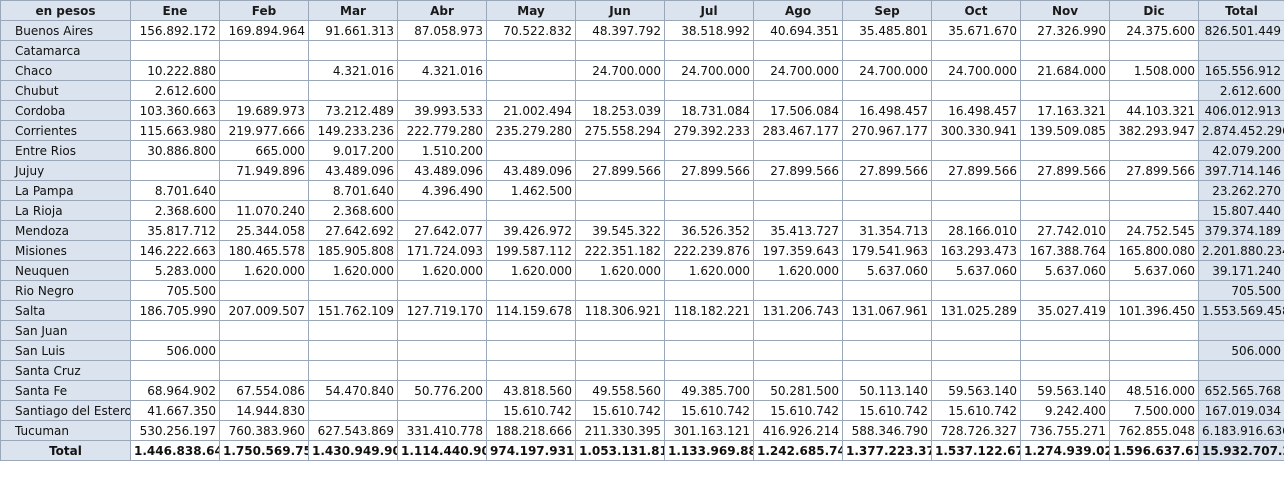 Image resolution: width=1284 pixels, height=484 pixels. What do you see at coordinates (1241, 10) in the screenshot?
I see `total-header: Total` at bounding box center [1241, 10].